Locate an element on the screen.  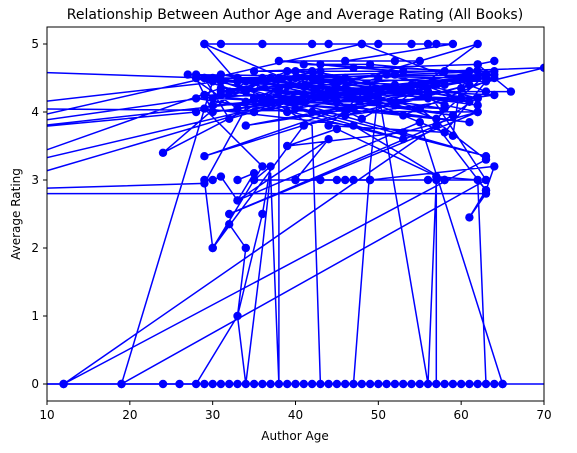
y-tick-label: 2 is located at coordinates (35, 248).